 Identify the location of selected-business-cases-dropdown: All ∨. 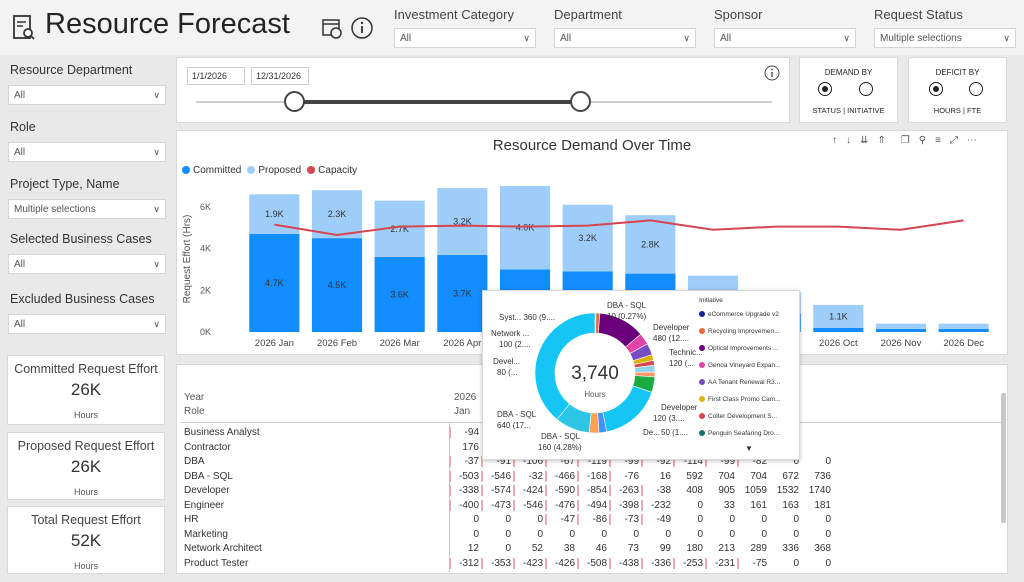
(87, 264).